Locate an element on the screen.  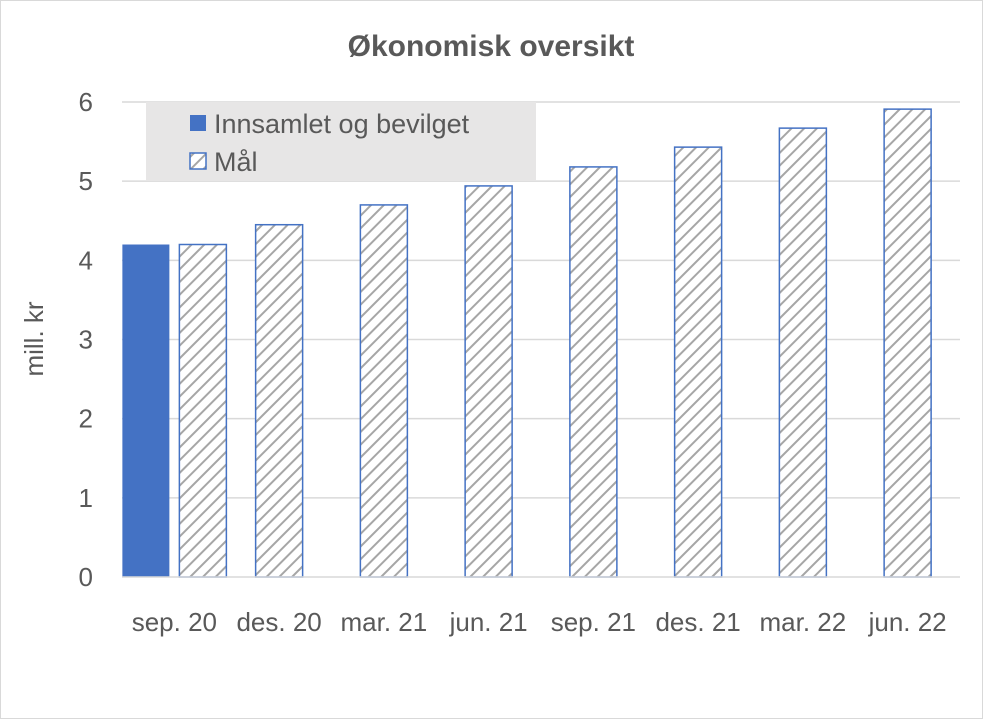
y-tick-label: 4 is located at coordinates (86, 260).